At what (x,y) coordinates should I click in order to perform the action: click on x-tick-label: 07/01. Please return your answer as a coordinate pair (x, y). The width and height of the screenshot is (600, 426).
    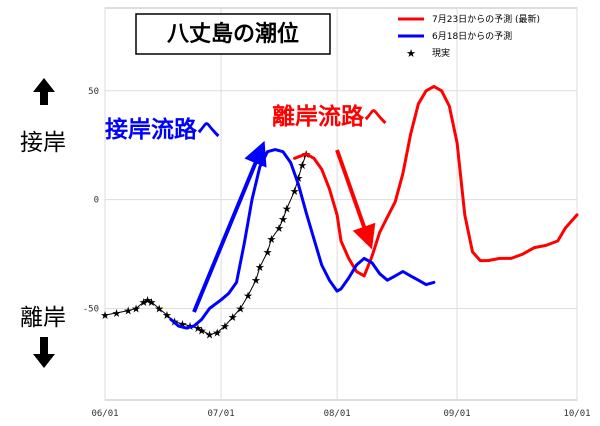
    Looking at the image, I should click on (221, 414).